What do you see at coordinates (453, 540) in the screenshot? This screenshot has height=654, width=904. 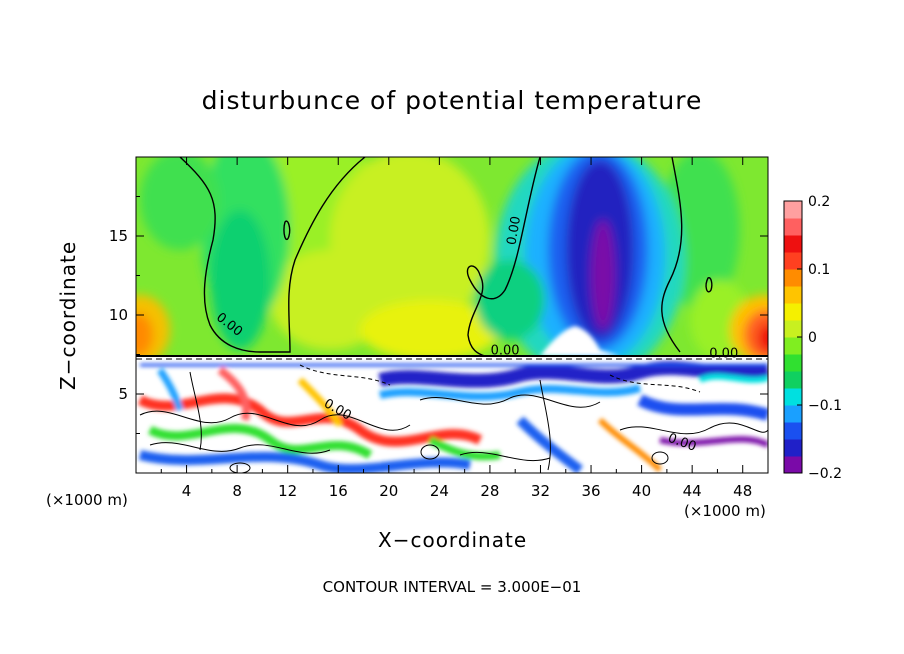 I see `x-axis-label: X−coordinate` at bounding box center [453, 540].